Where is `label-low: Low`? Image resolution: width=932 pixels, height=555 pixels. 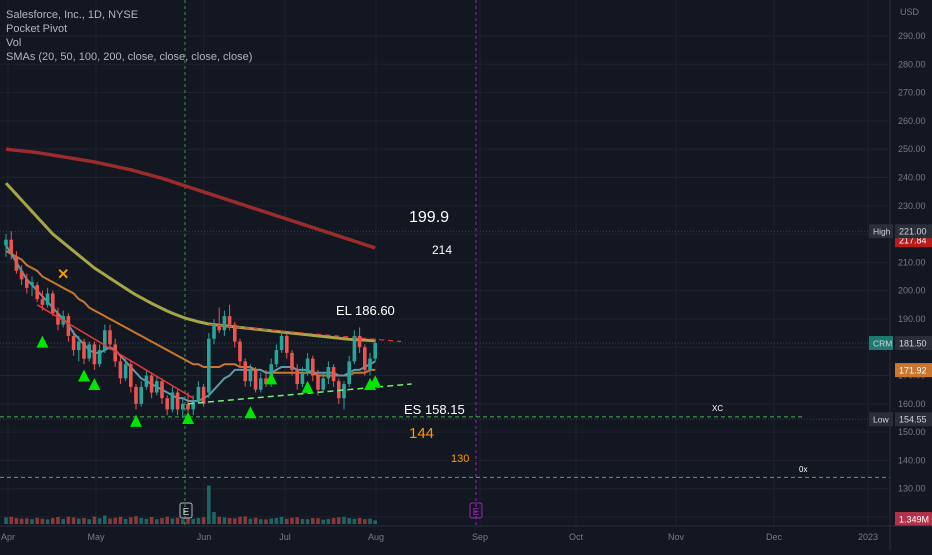
label-low: Low is located at coordinates (881, 419).